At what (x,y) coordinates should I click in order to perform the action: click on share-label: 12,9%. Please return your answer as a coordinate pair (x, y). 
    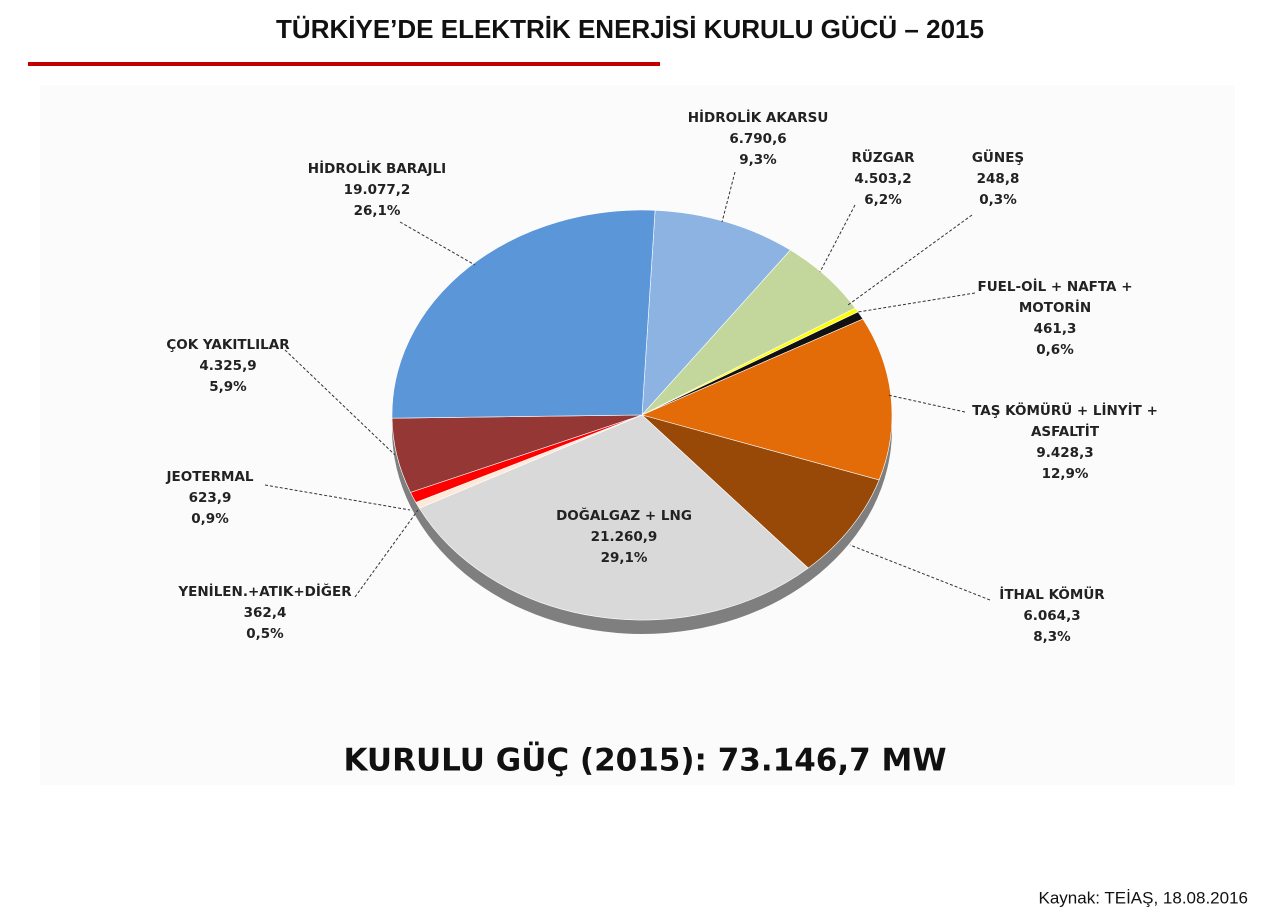
    Looking at the image, I should click on (1065, 474).